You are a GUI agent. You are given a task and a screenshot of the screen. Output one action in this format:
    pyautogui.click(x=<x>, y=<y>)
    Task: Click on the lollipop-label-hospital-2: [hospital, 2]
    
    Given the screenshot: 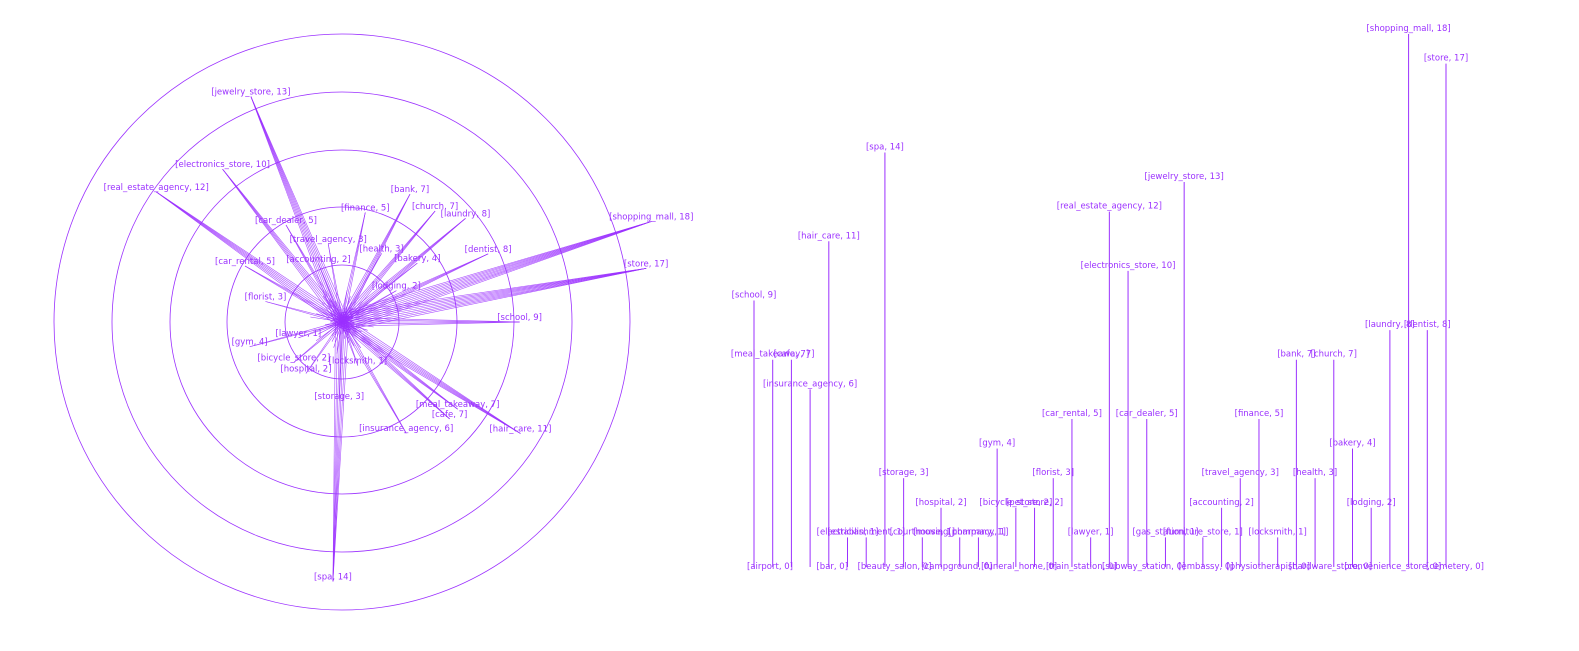 What is the action you would take?
    pyautogui.click(x=940, y=503)
    